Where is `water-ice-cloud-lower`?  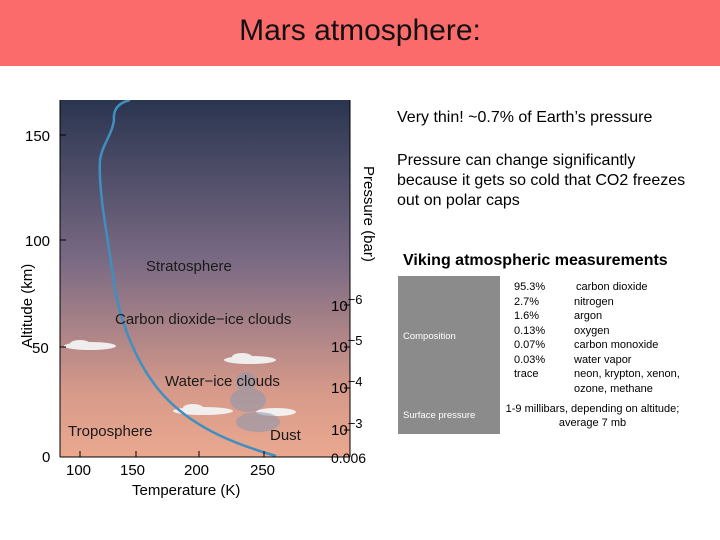
water-ice-cloud-lower is located at coordinates (234, 410).